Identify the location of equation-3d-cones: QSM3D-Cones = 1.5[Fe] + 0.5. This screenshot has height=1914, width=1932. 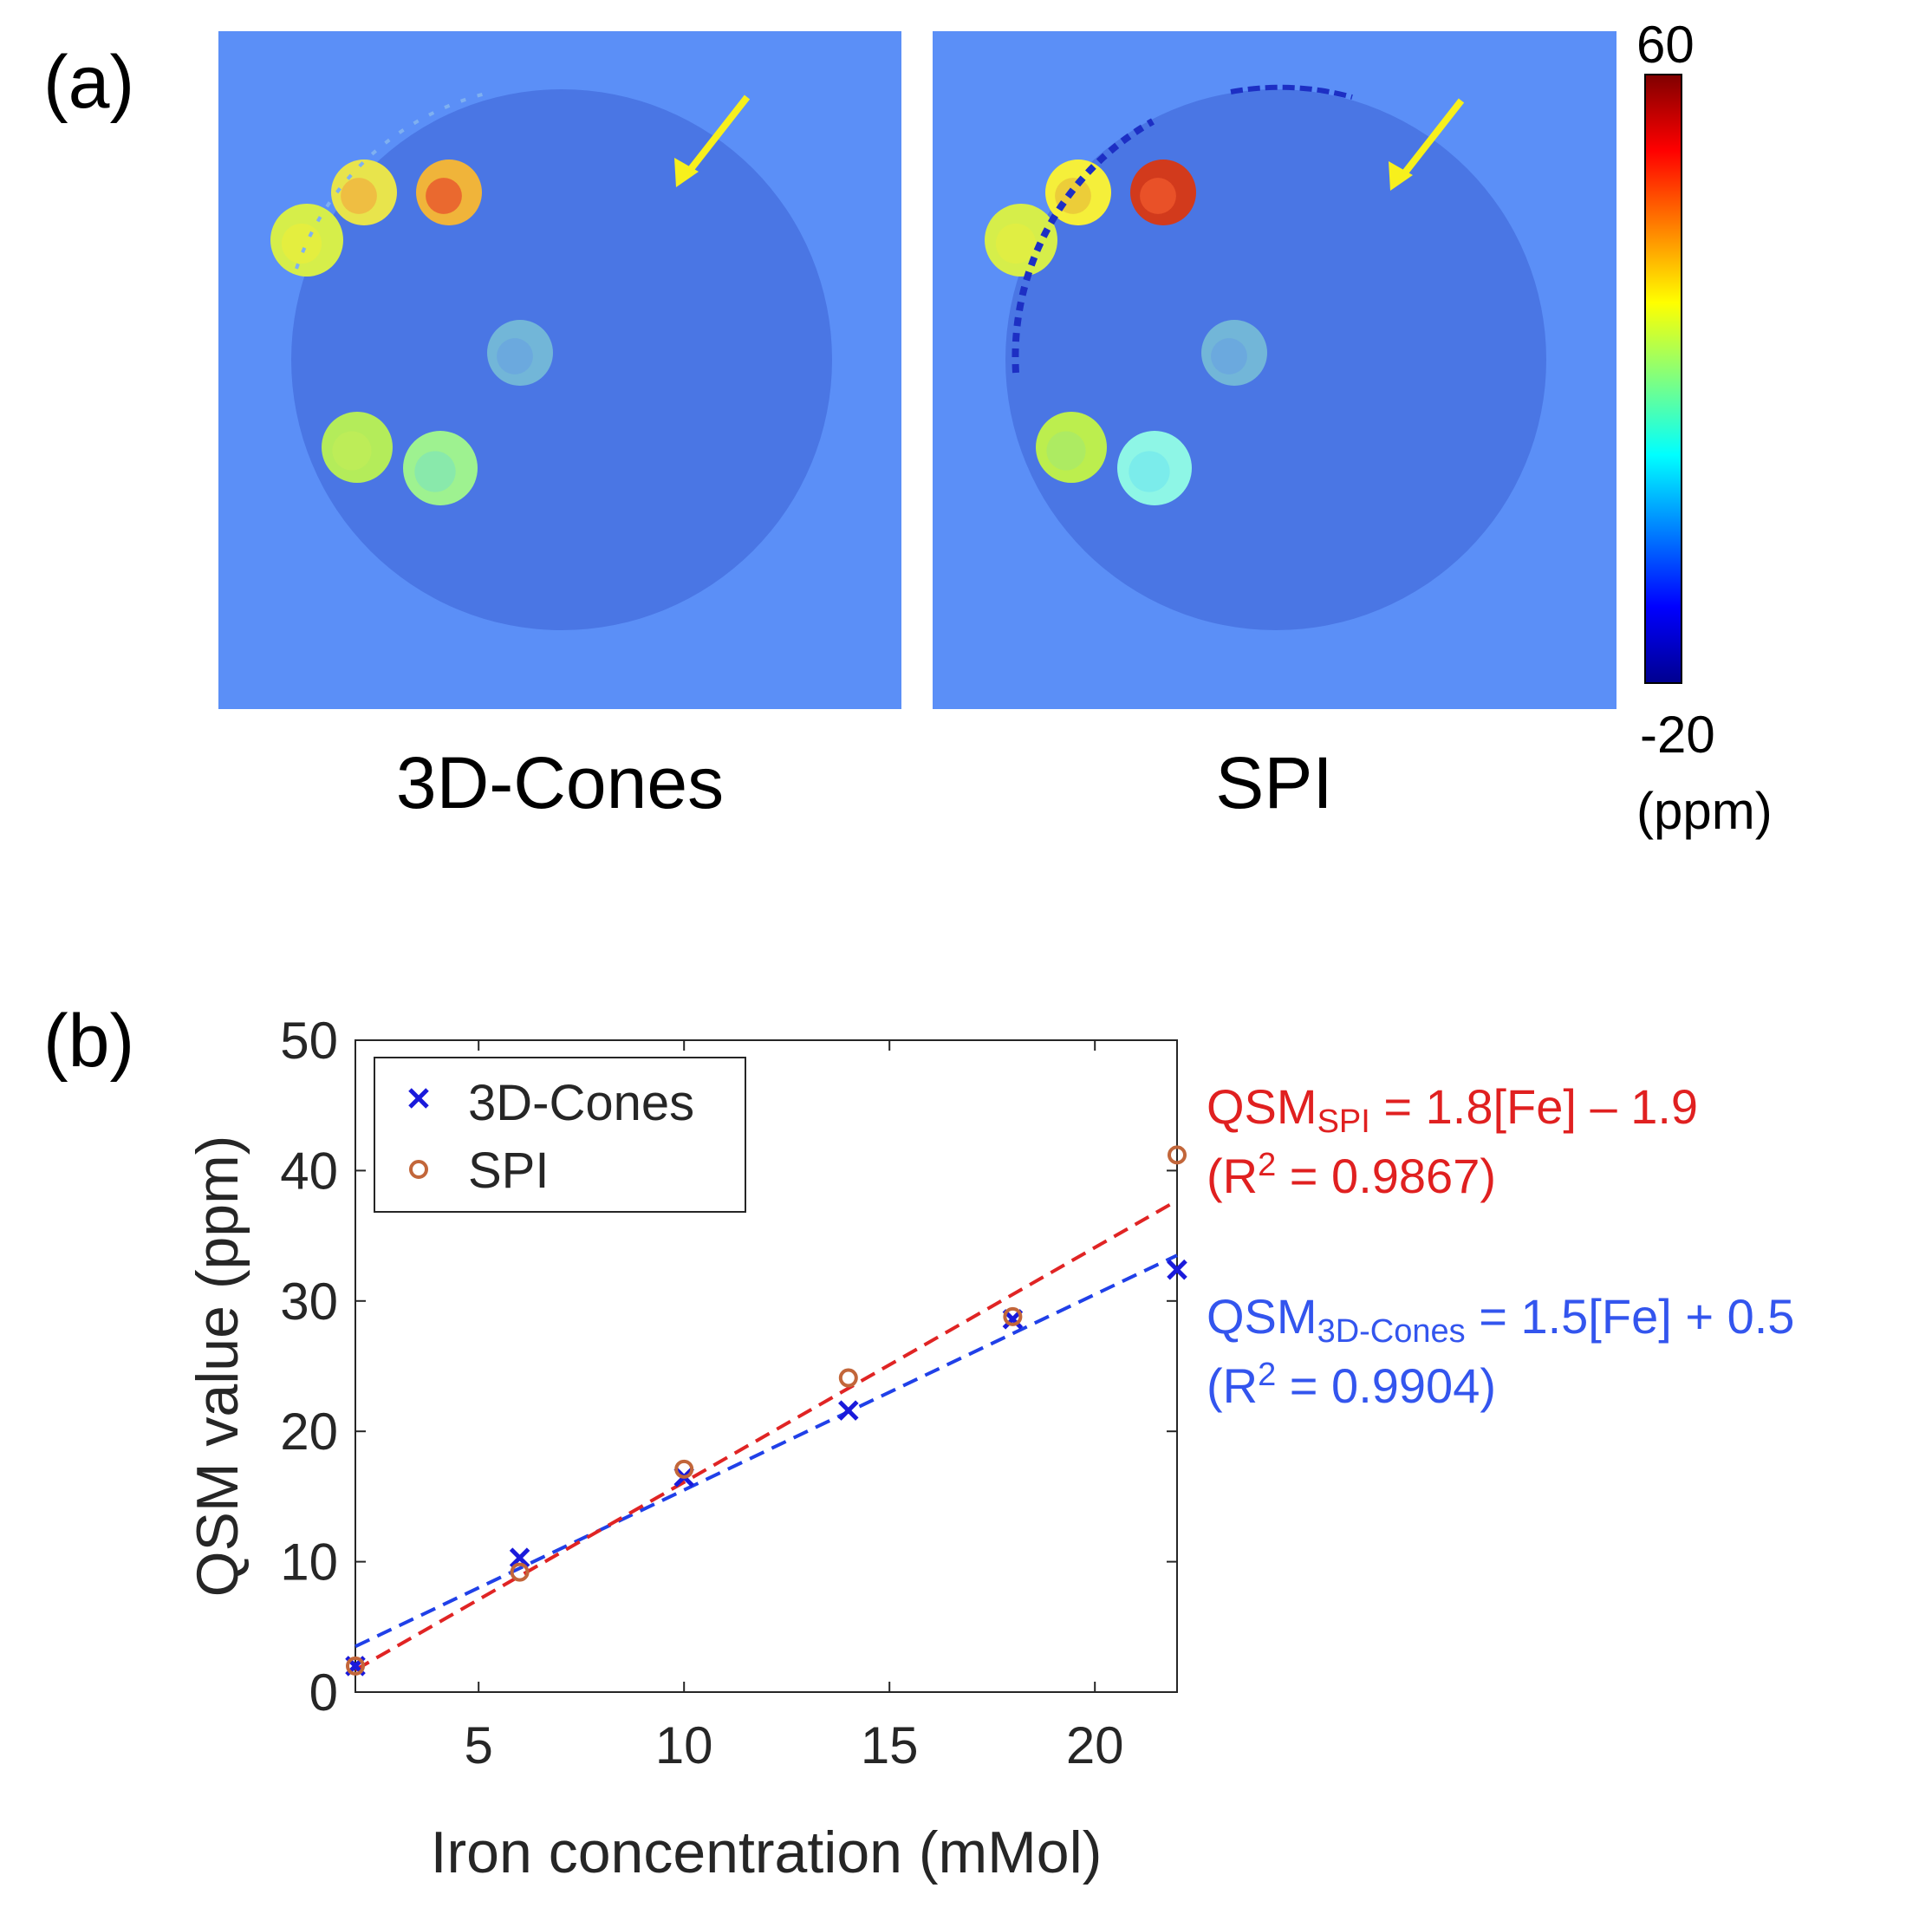
(1500, 1319).